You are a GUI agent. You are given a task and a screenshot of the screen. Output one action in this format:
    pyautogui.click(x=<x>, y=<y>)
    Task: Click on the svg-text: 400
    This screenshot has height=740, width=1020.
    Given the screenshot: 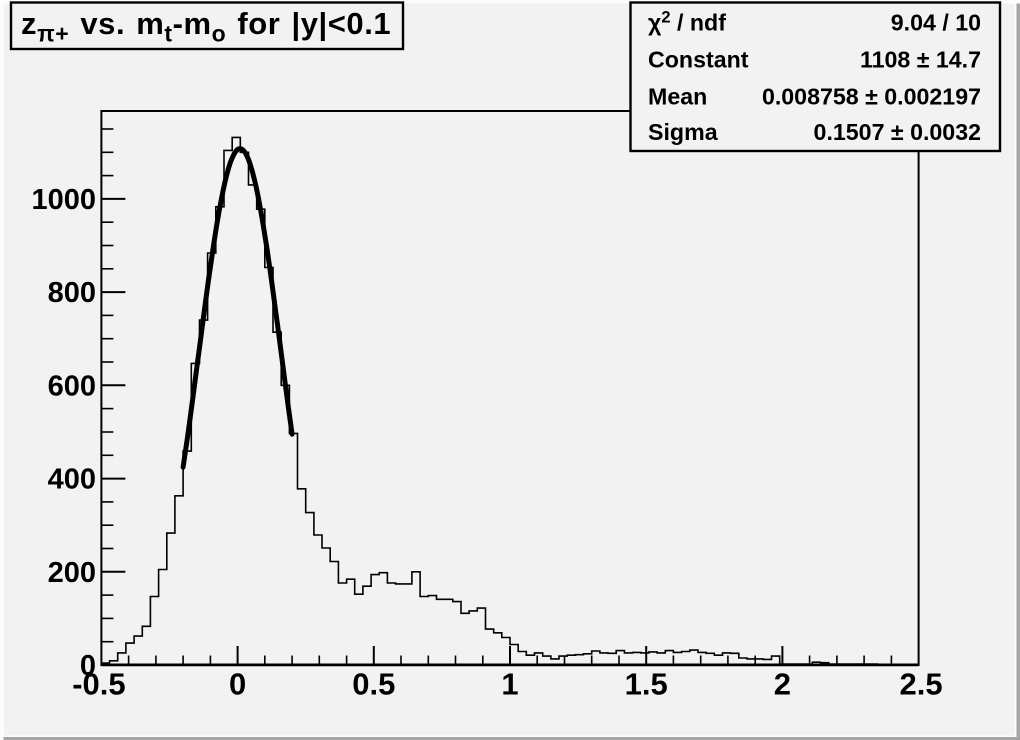 What is the action you would take?
    pyautogui.click(x=72, y=480)
    